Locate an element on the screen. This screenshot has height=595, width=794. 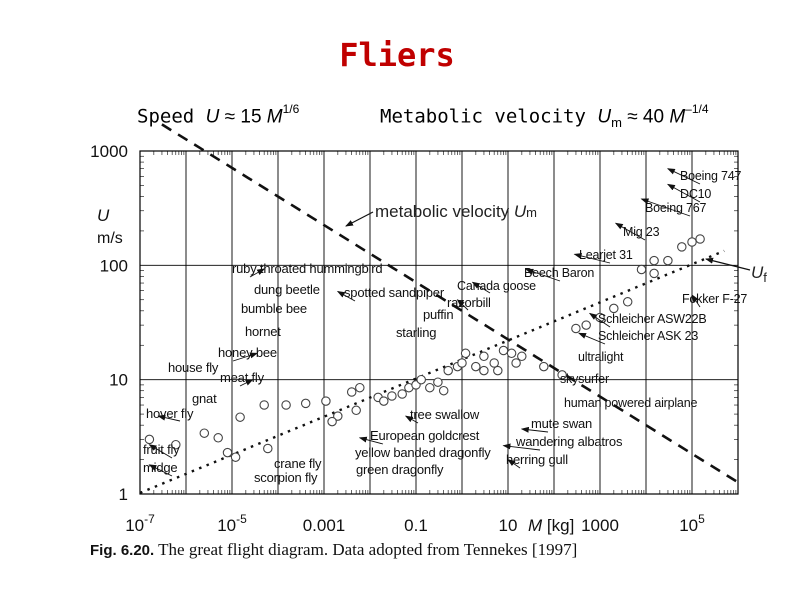
slide-title: Fliers is located at coordinates (397, 55).